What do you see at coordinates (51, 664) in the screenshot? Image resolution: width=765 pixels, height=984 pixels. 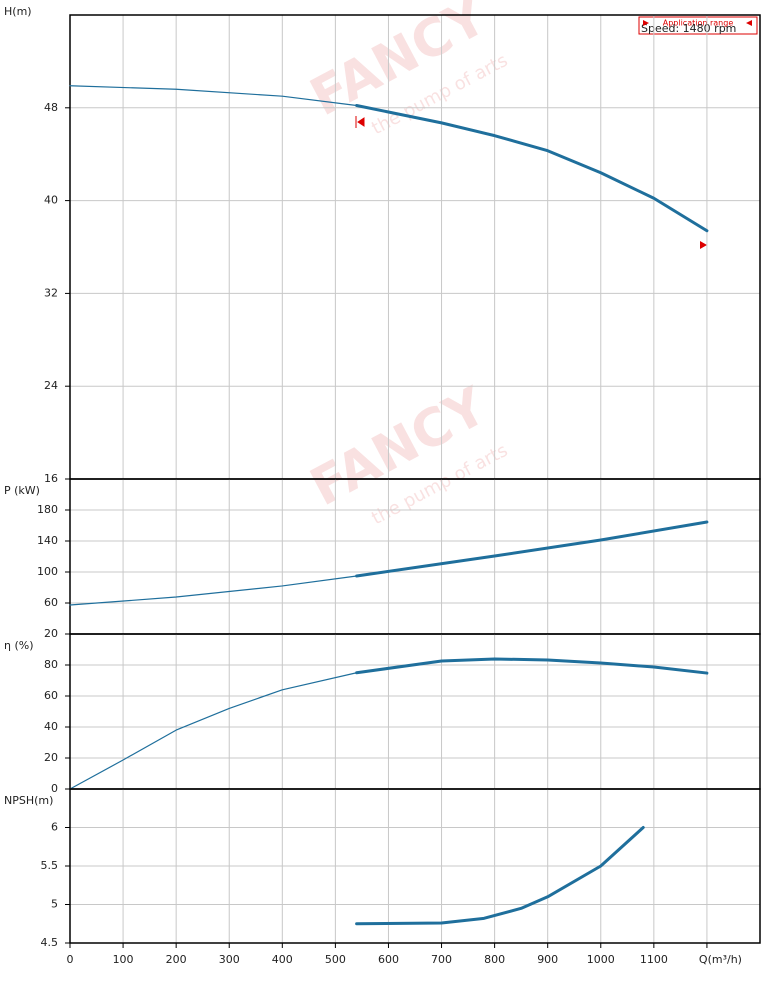 I see `y-tick-label: 80` at bounding box center [51, 664].